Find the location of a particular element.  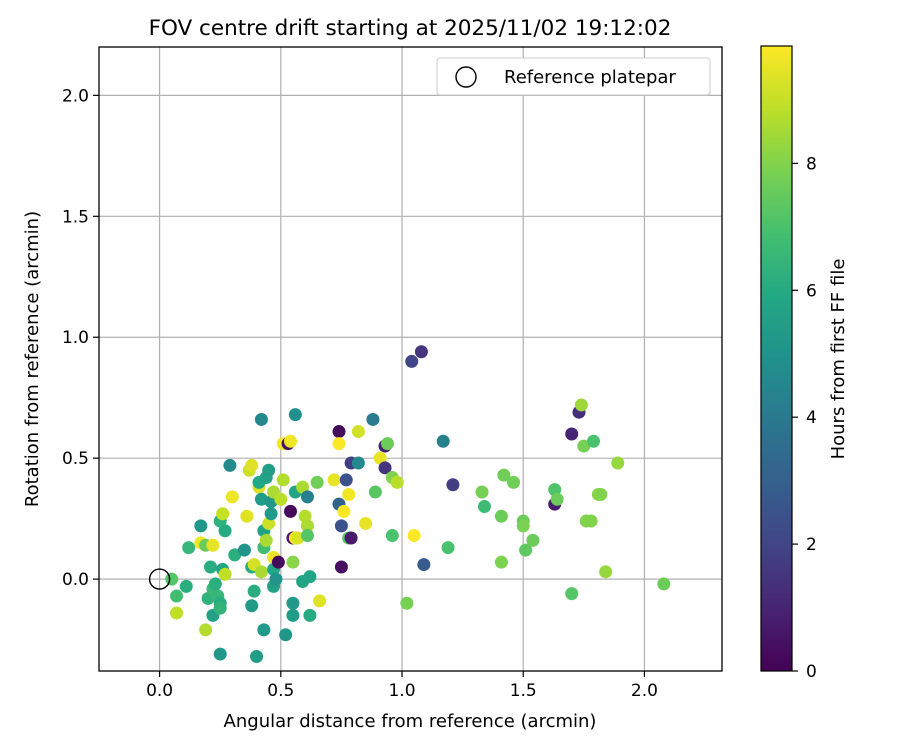

reference-platepar-point is located at coordinates (159, 579).